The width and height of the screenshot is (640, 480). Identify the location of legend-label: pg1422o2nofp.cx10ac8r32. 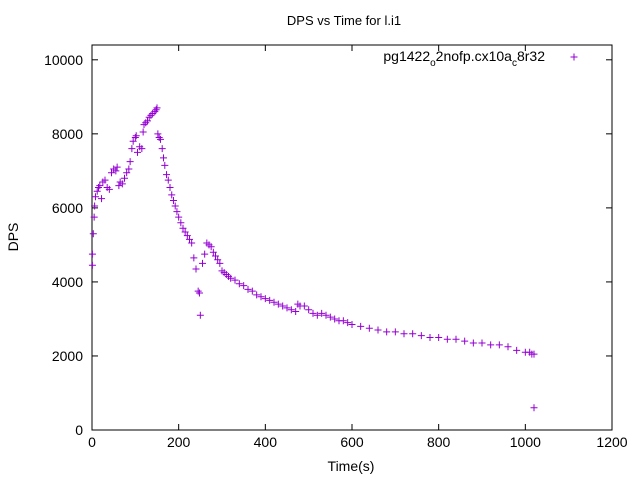
(464, 58).